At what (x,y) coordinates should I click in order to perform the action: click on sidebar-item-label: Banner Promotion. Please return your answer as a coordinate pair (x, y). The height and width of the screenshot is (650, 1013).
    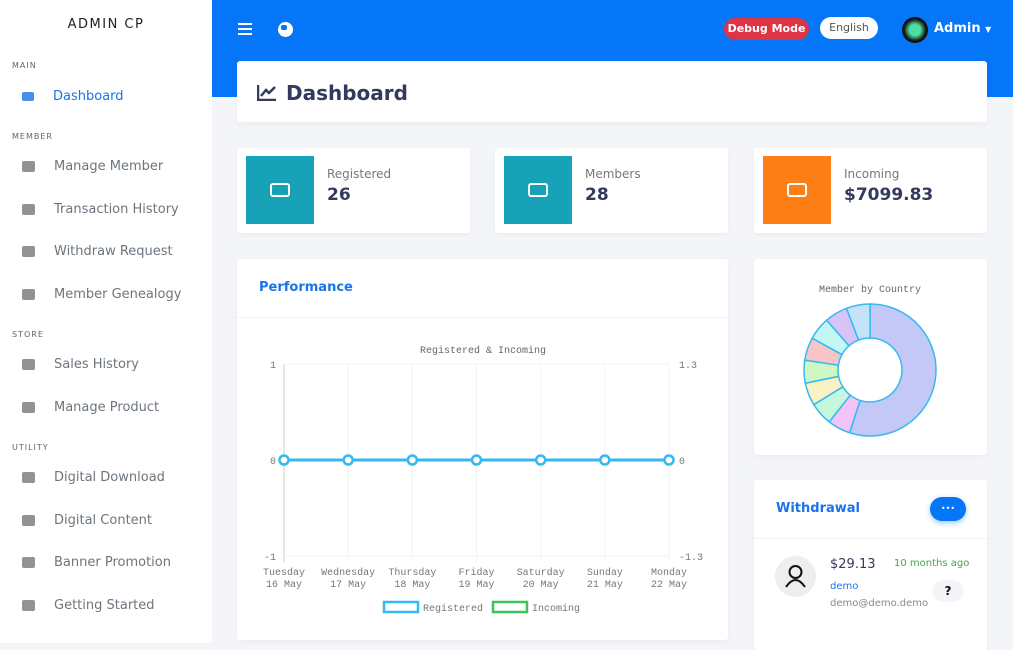
    Looking at the image, I should click on (112, 563).